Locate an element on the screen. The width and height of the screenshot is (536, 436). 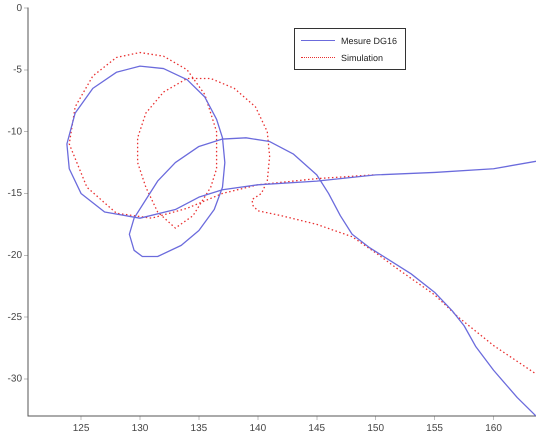
legend-label: Simulation is located at coordinates (361, 57).